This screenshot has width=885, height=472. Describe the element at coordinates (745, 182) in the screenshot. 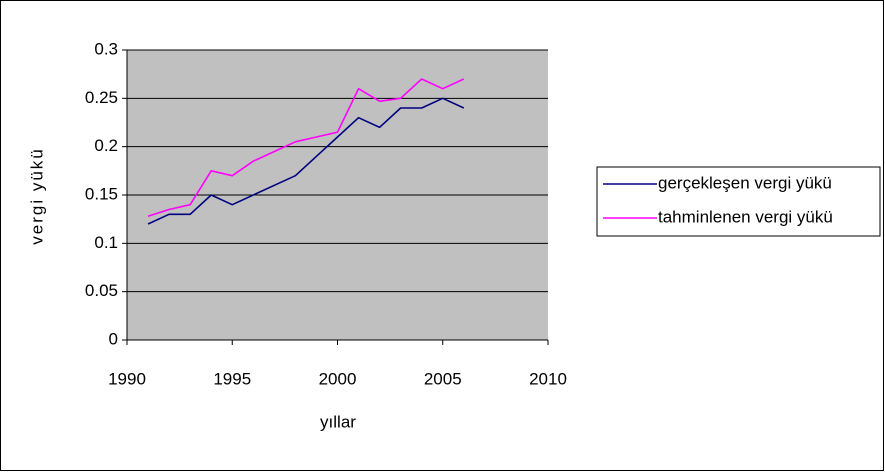

I see `legend-label: gerçekleşen vergi yükü` at that location.